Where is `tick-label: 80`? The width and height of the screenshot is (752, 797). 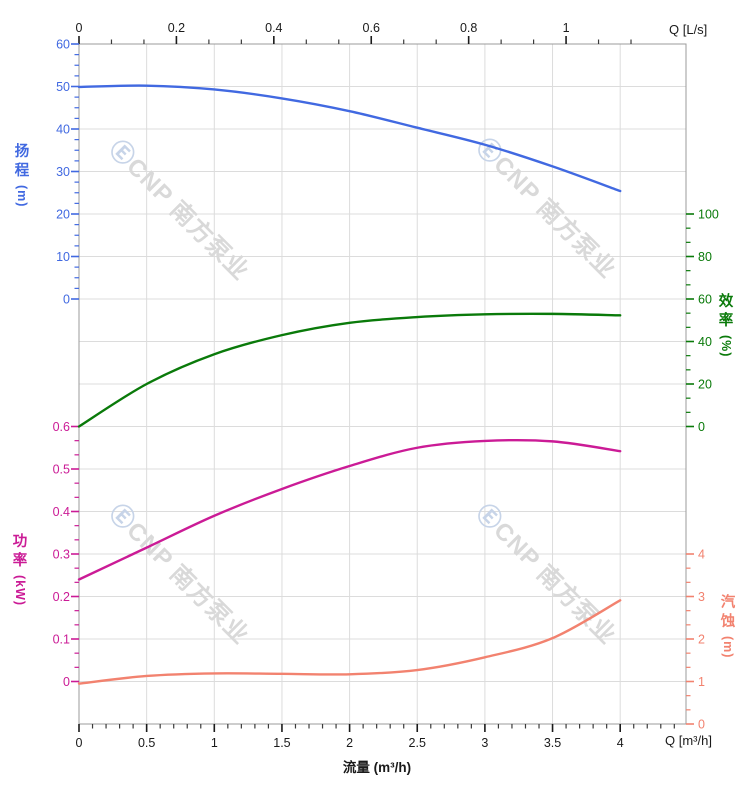 tick-label: 80 is located at coordinates (705, 257).